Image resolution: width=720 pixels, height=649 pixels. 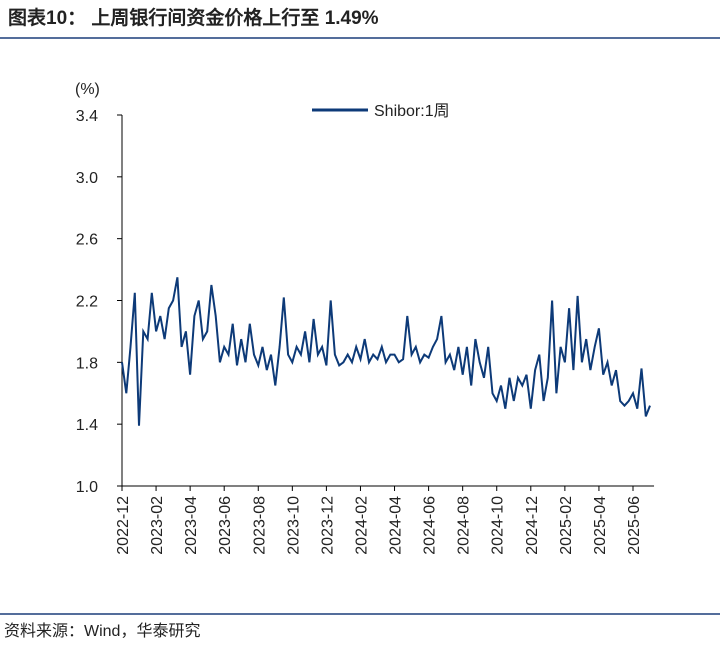 What do you see at coordinates (87, 363) in the screenshot?
I see `y-tick-label: 1.8` at bounding box center [87, 363].